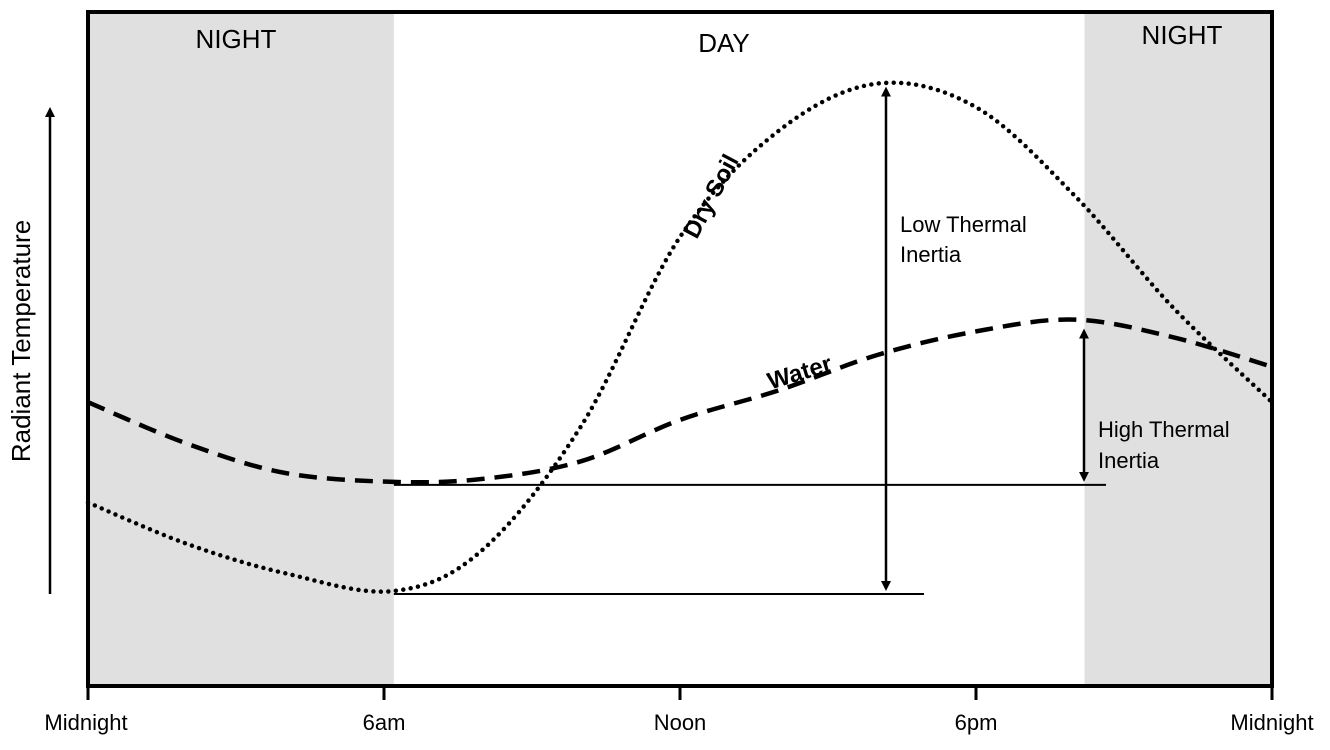 This screenshot has width=1330, height=750. Describe the element at coordinates (711, 196) in the screenshot. I see `series-label-dry-soil: Dry Soil` at that location.